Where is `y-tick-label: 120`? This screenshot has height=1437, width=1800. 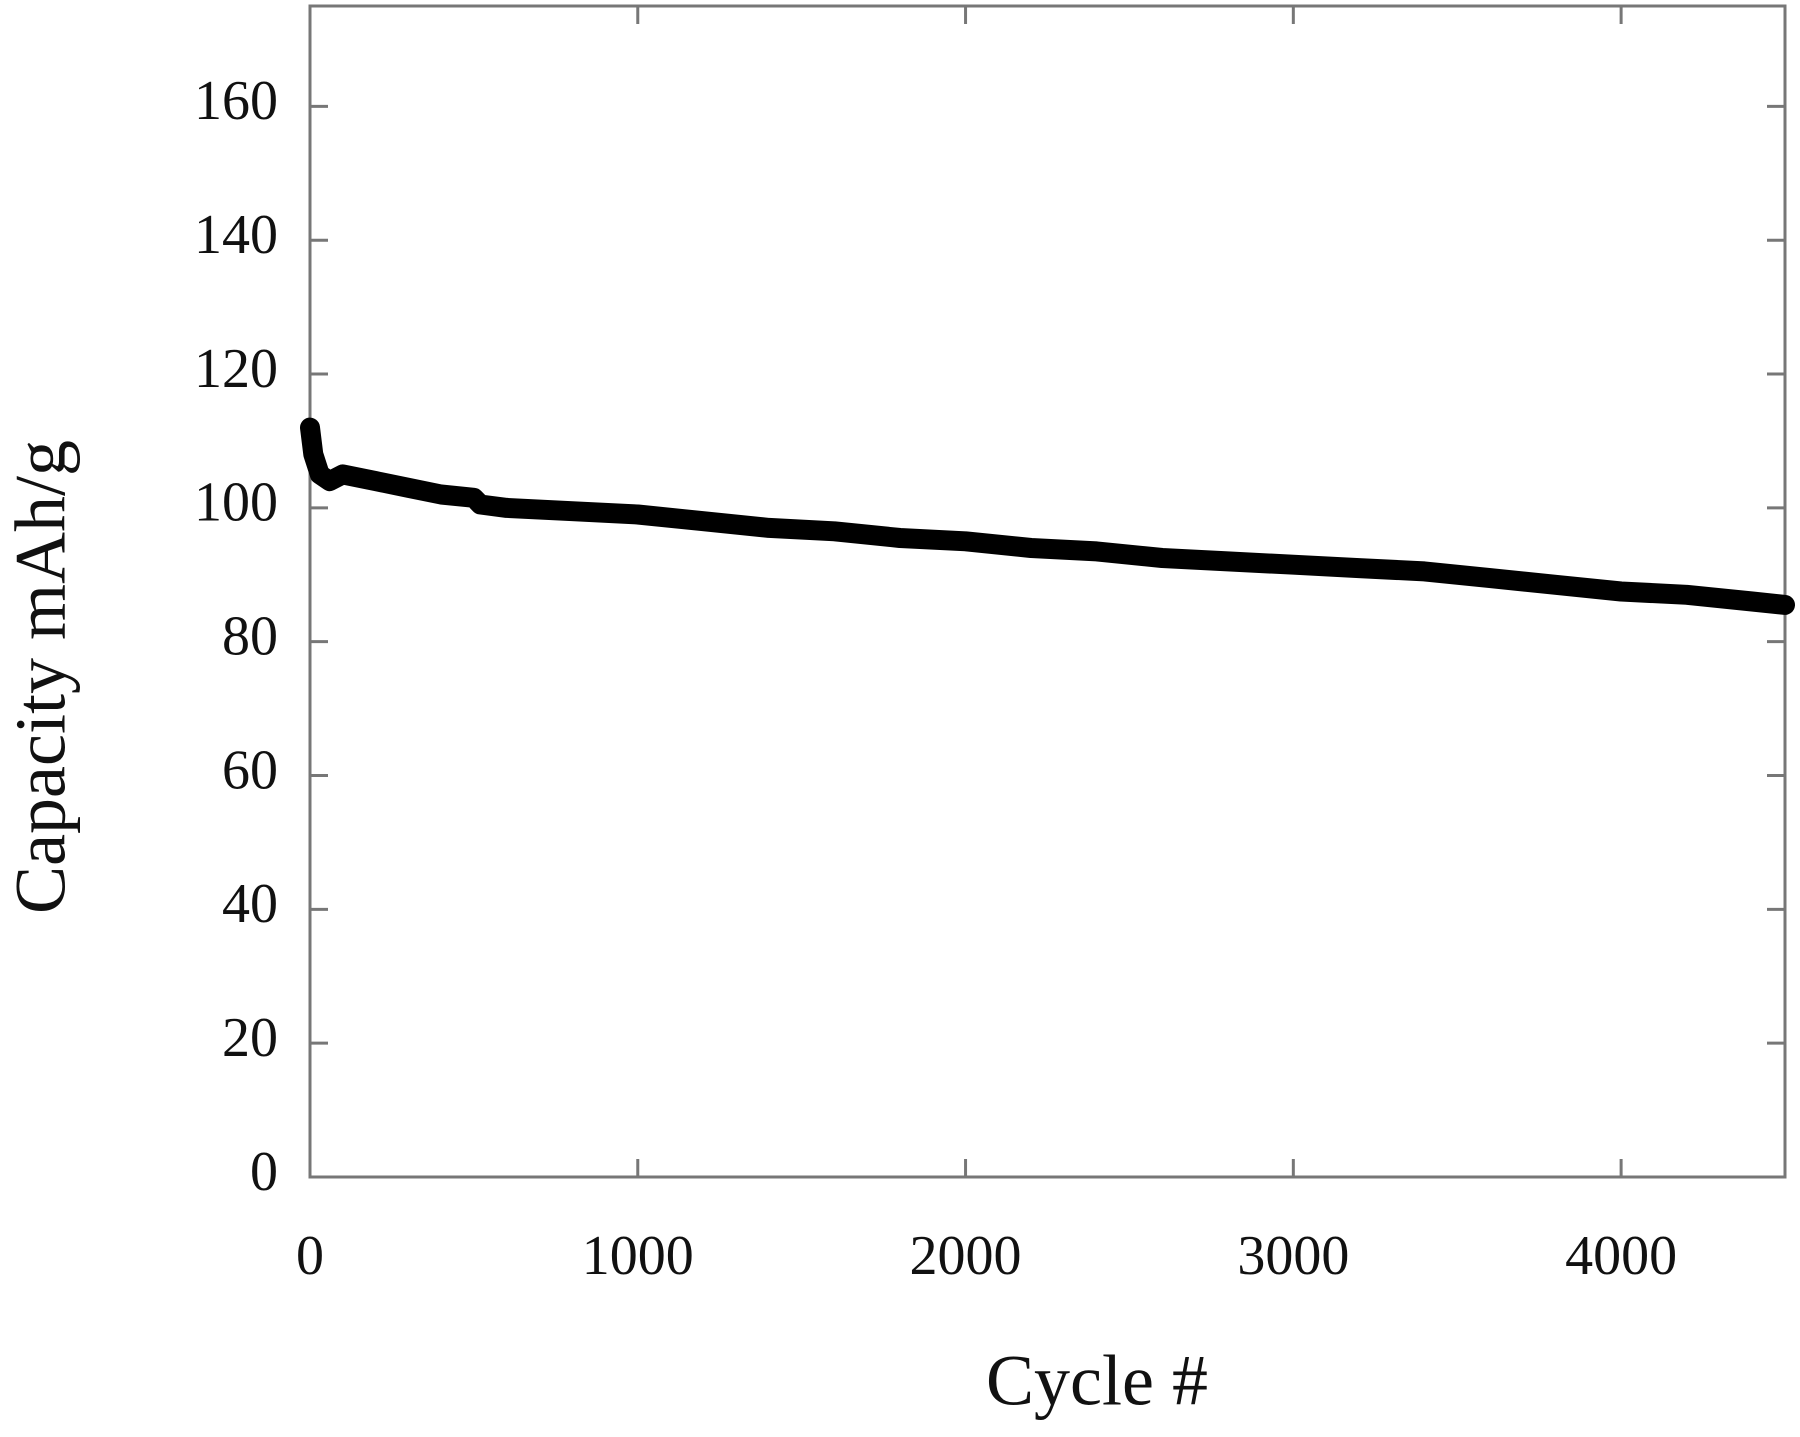
y-tick-label: 120 is located at coordinates (236, 369).